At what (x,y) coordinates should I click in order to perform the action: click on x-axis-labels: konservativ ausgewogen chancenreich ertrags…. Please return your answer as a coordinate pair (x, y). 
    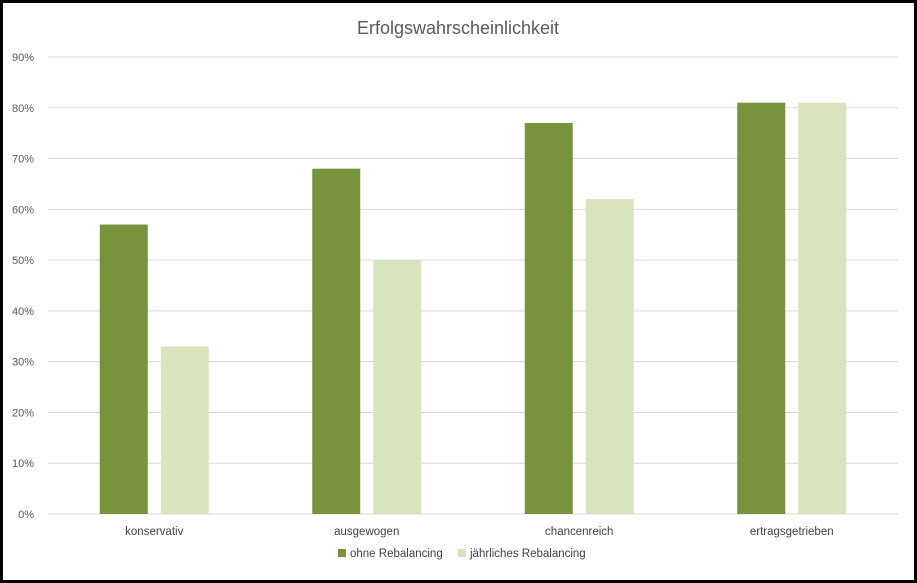
    Looking at the image, I should click on (479, 532).